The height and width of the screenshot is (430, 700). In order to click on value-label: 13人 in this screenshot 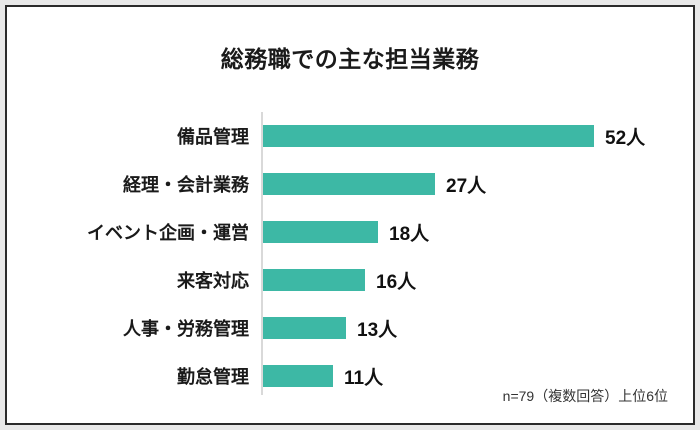, I will do `click(377, 330)`.